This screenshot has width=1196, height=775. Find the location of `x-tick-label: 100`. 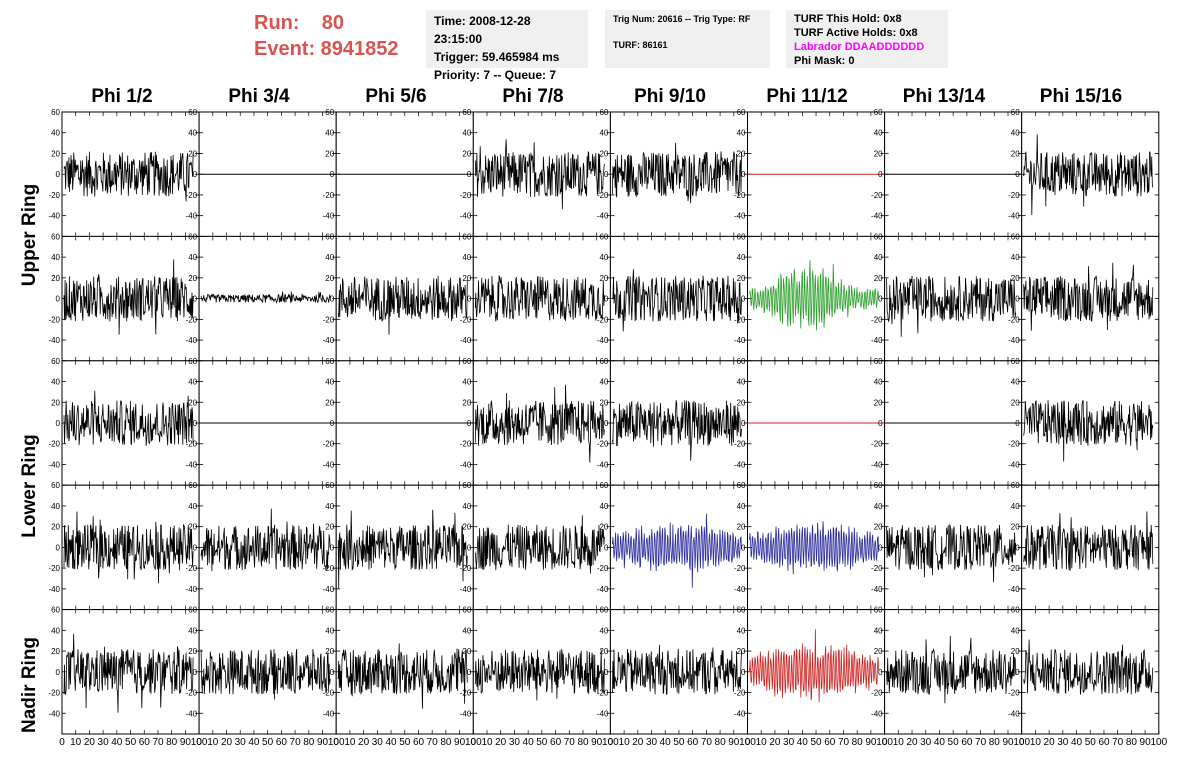

x-tick-label: 100 is located at coordinates (336, 742).